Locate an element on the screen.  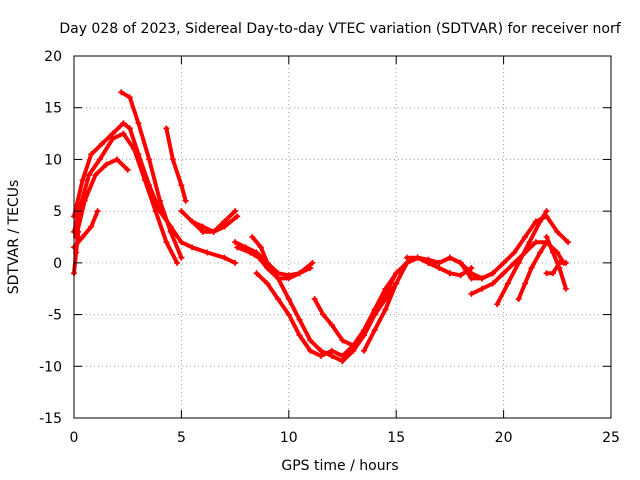
x-axis-label: GPS time / hours is located at coordinates (339, 466).